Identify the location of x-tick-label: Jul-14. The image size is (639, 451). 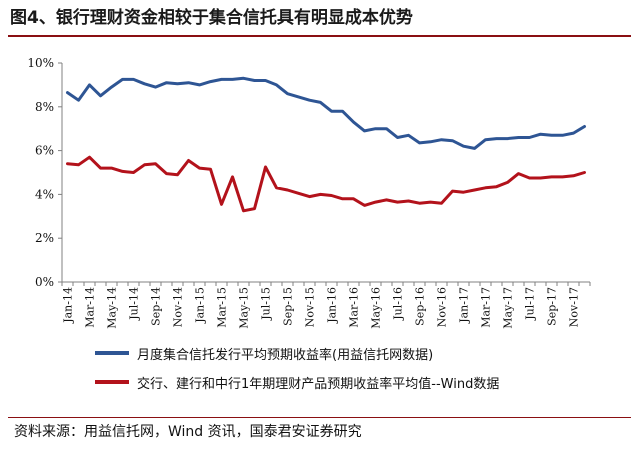
(134, 304).